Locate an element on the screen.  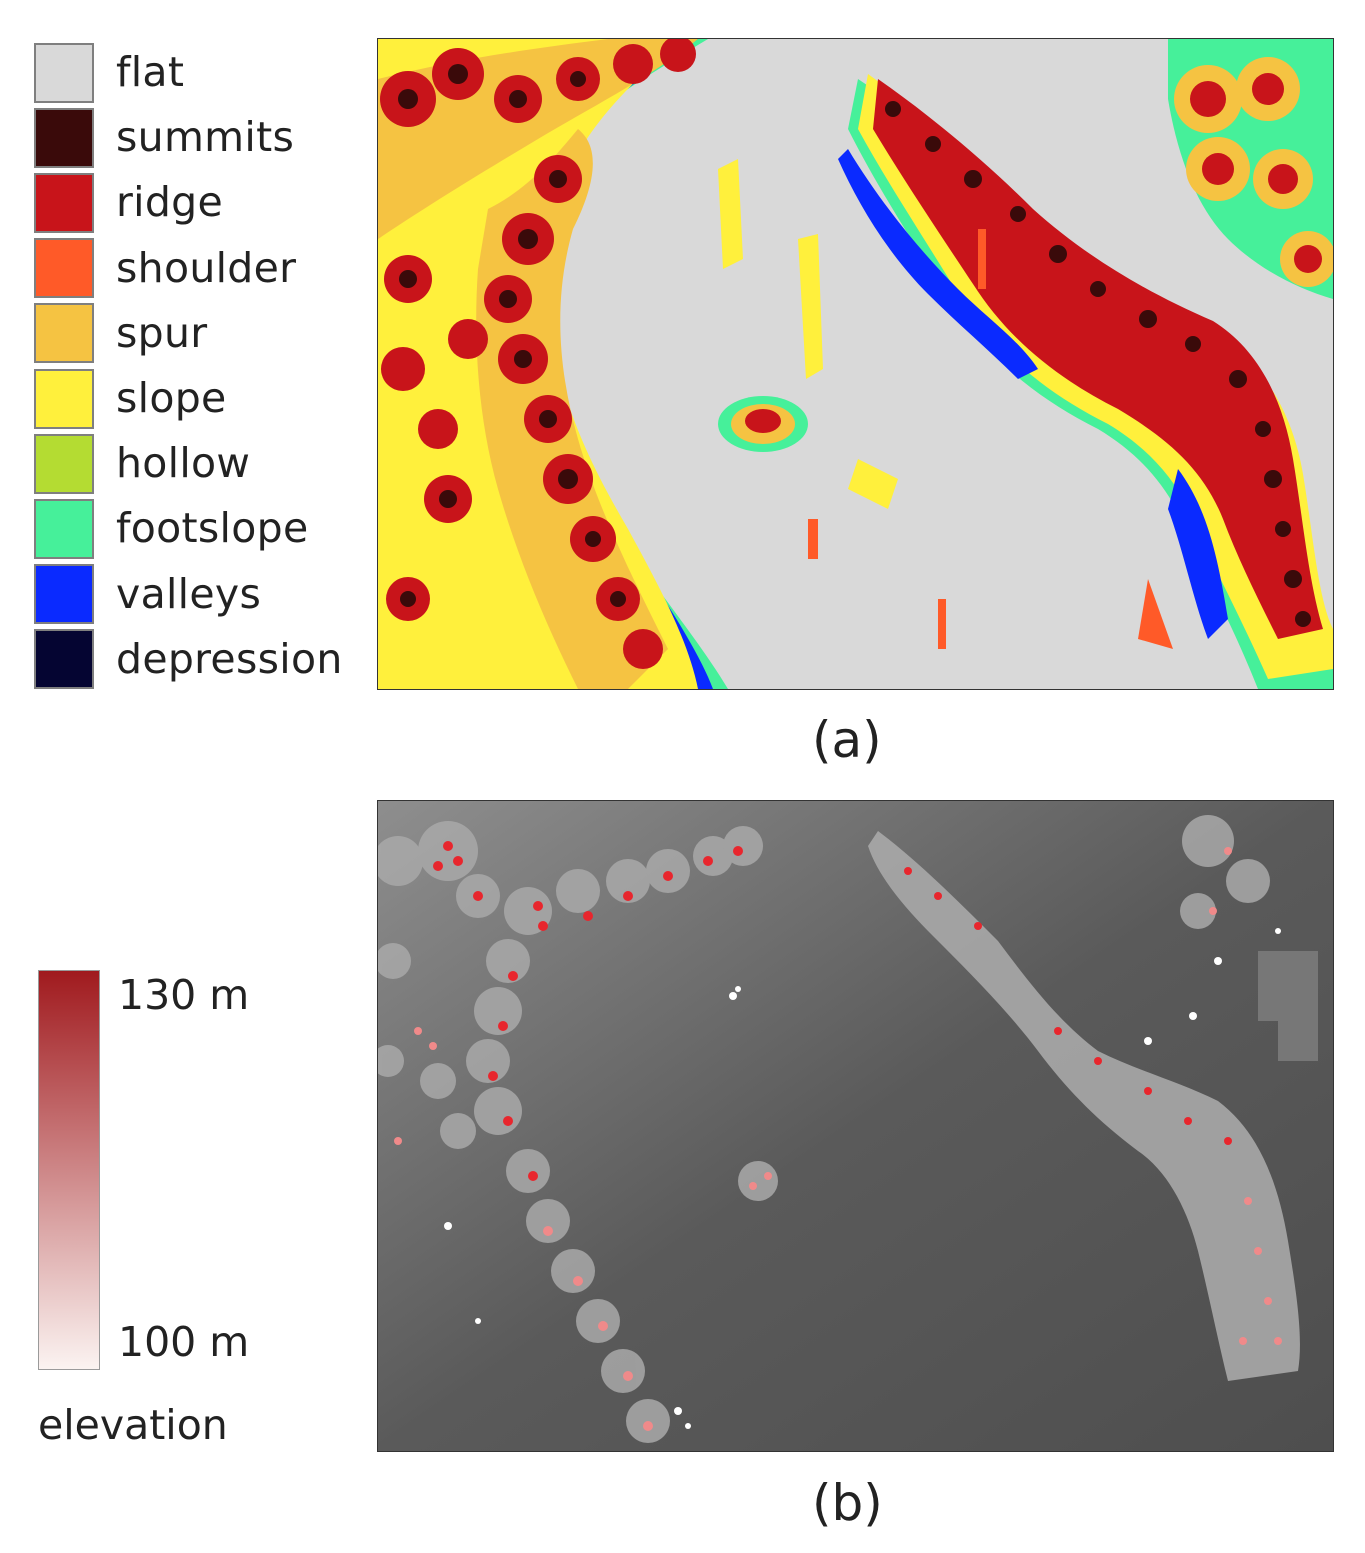
legend-label: summits is located at coordinates (205, 137).